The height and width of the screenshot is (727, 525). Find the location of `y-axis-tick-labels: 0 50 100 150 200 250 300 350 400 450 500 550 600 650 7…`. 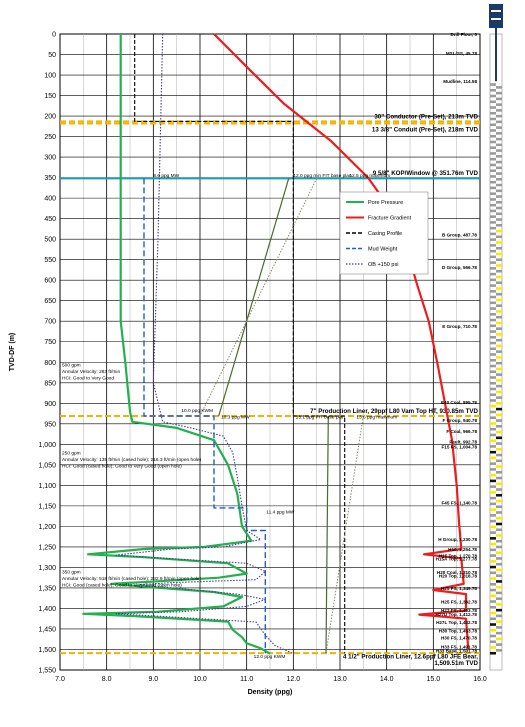

y-axis-tick-labels: 0 50 100 150 200 250 300 350 400 450 500 550 600 650 7… is located at coordinates (47, 353).